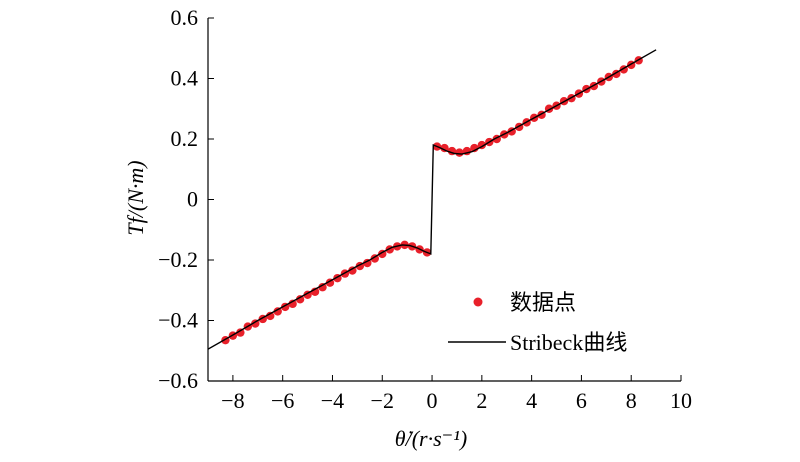 This screenshot has height=462, width=800. I want to click on x-tick-label: 0, so click(432, 400).